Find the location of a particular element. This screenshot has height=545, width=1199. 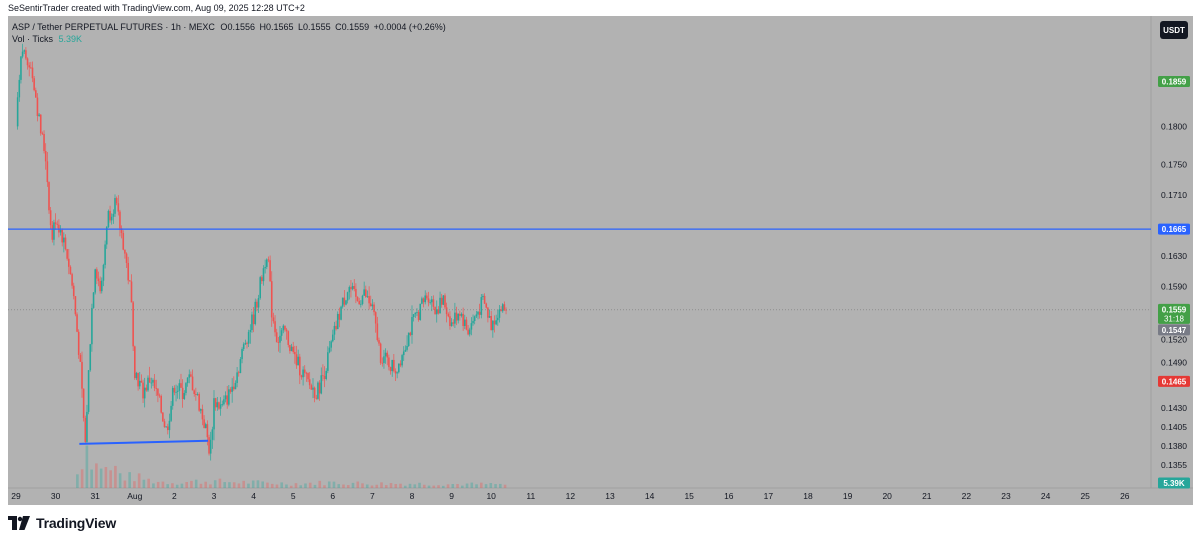

high-value: 0.1565 is located at coordinates (279, 27).